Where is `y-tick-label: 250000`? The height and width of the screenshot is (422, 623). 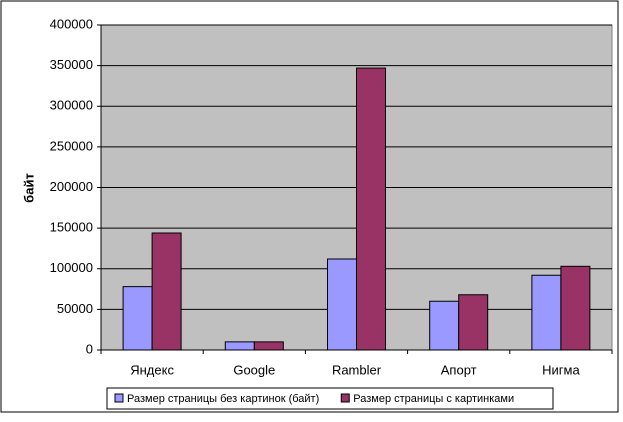 y-tick-label: 250000 is located at coordinates (71, 145).